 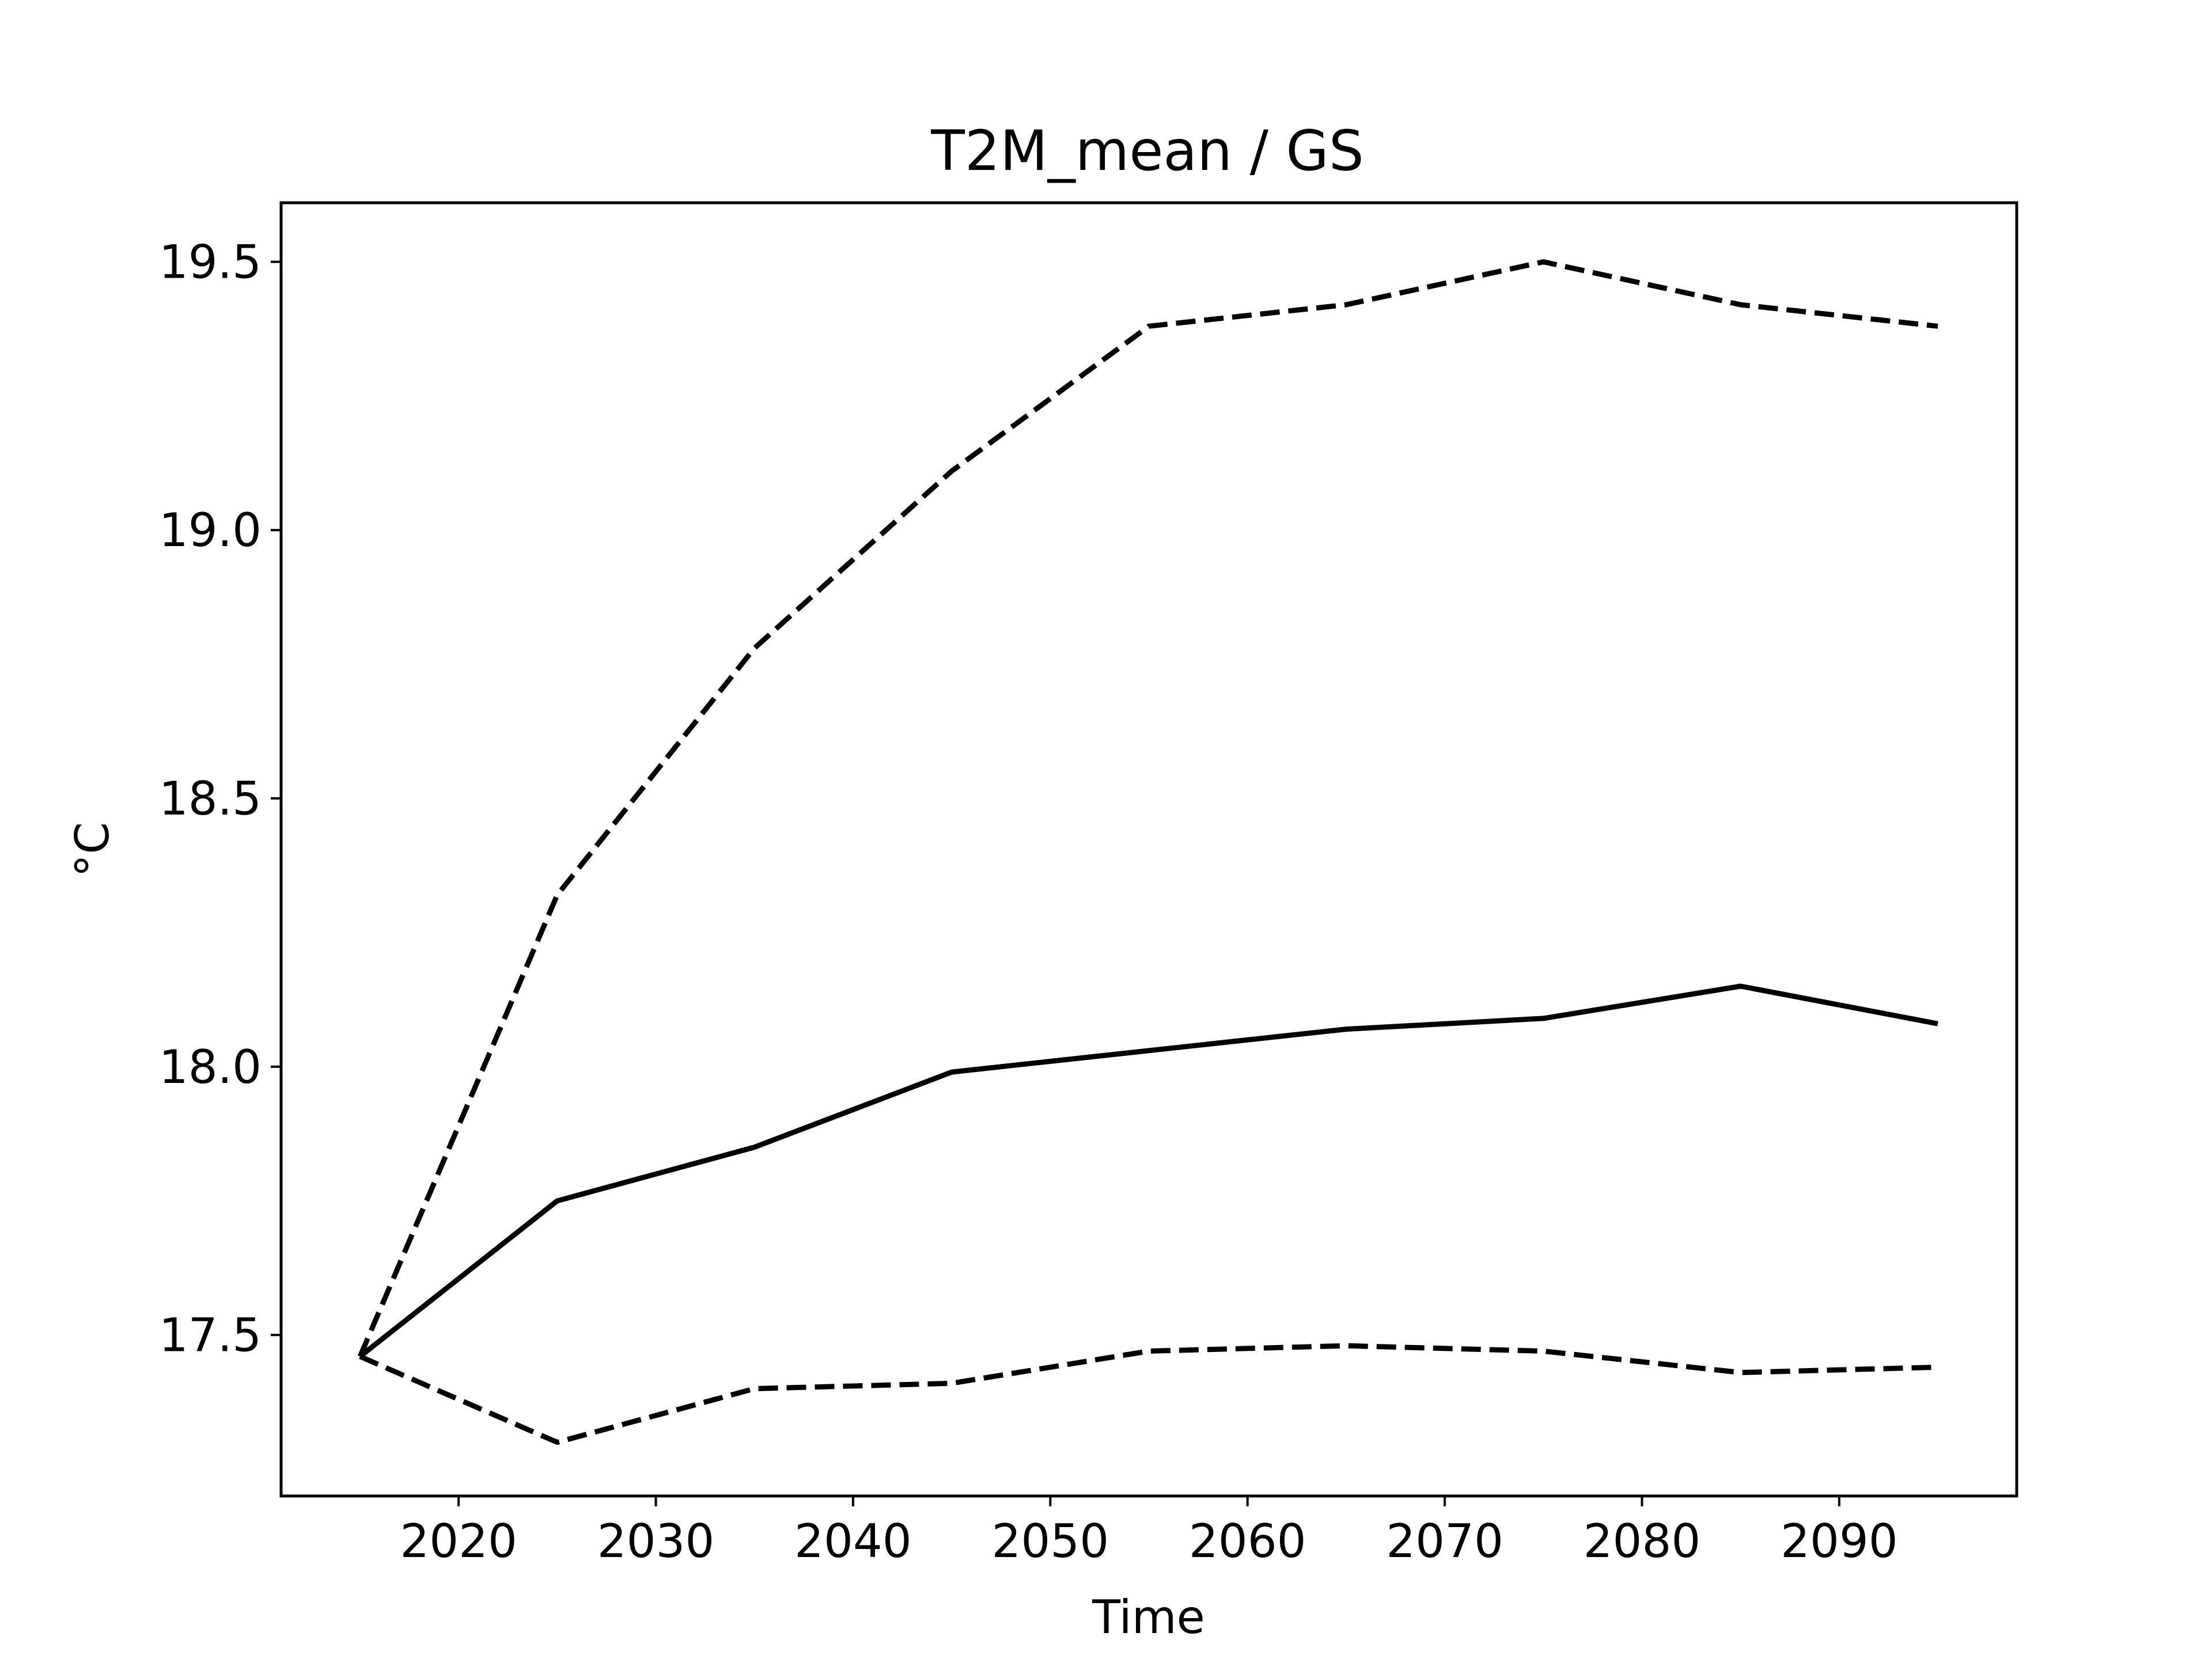 I want to click on y-tick-label: 18.0, so click(x=210, y=1067).